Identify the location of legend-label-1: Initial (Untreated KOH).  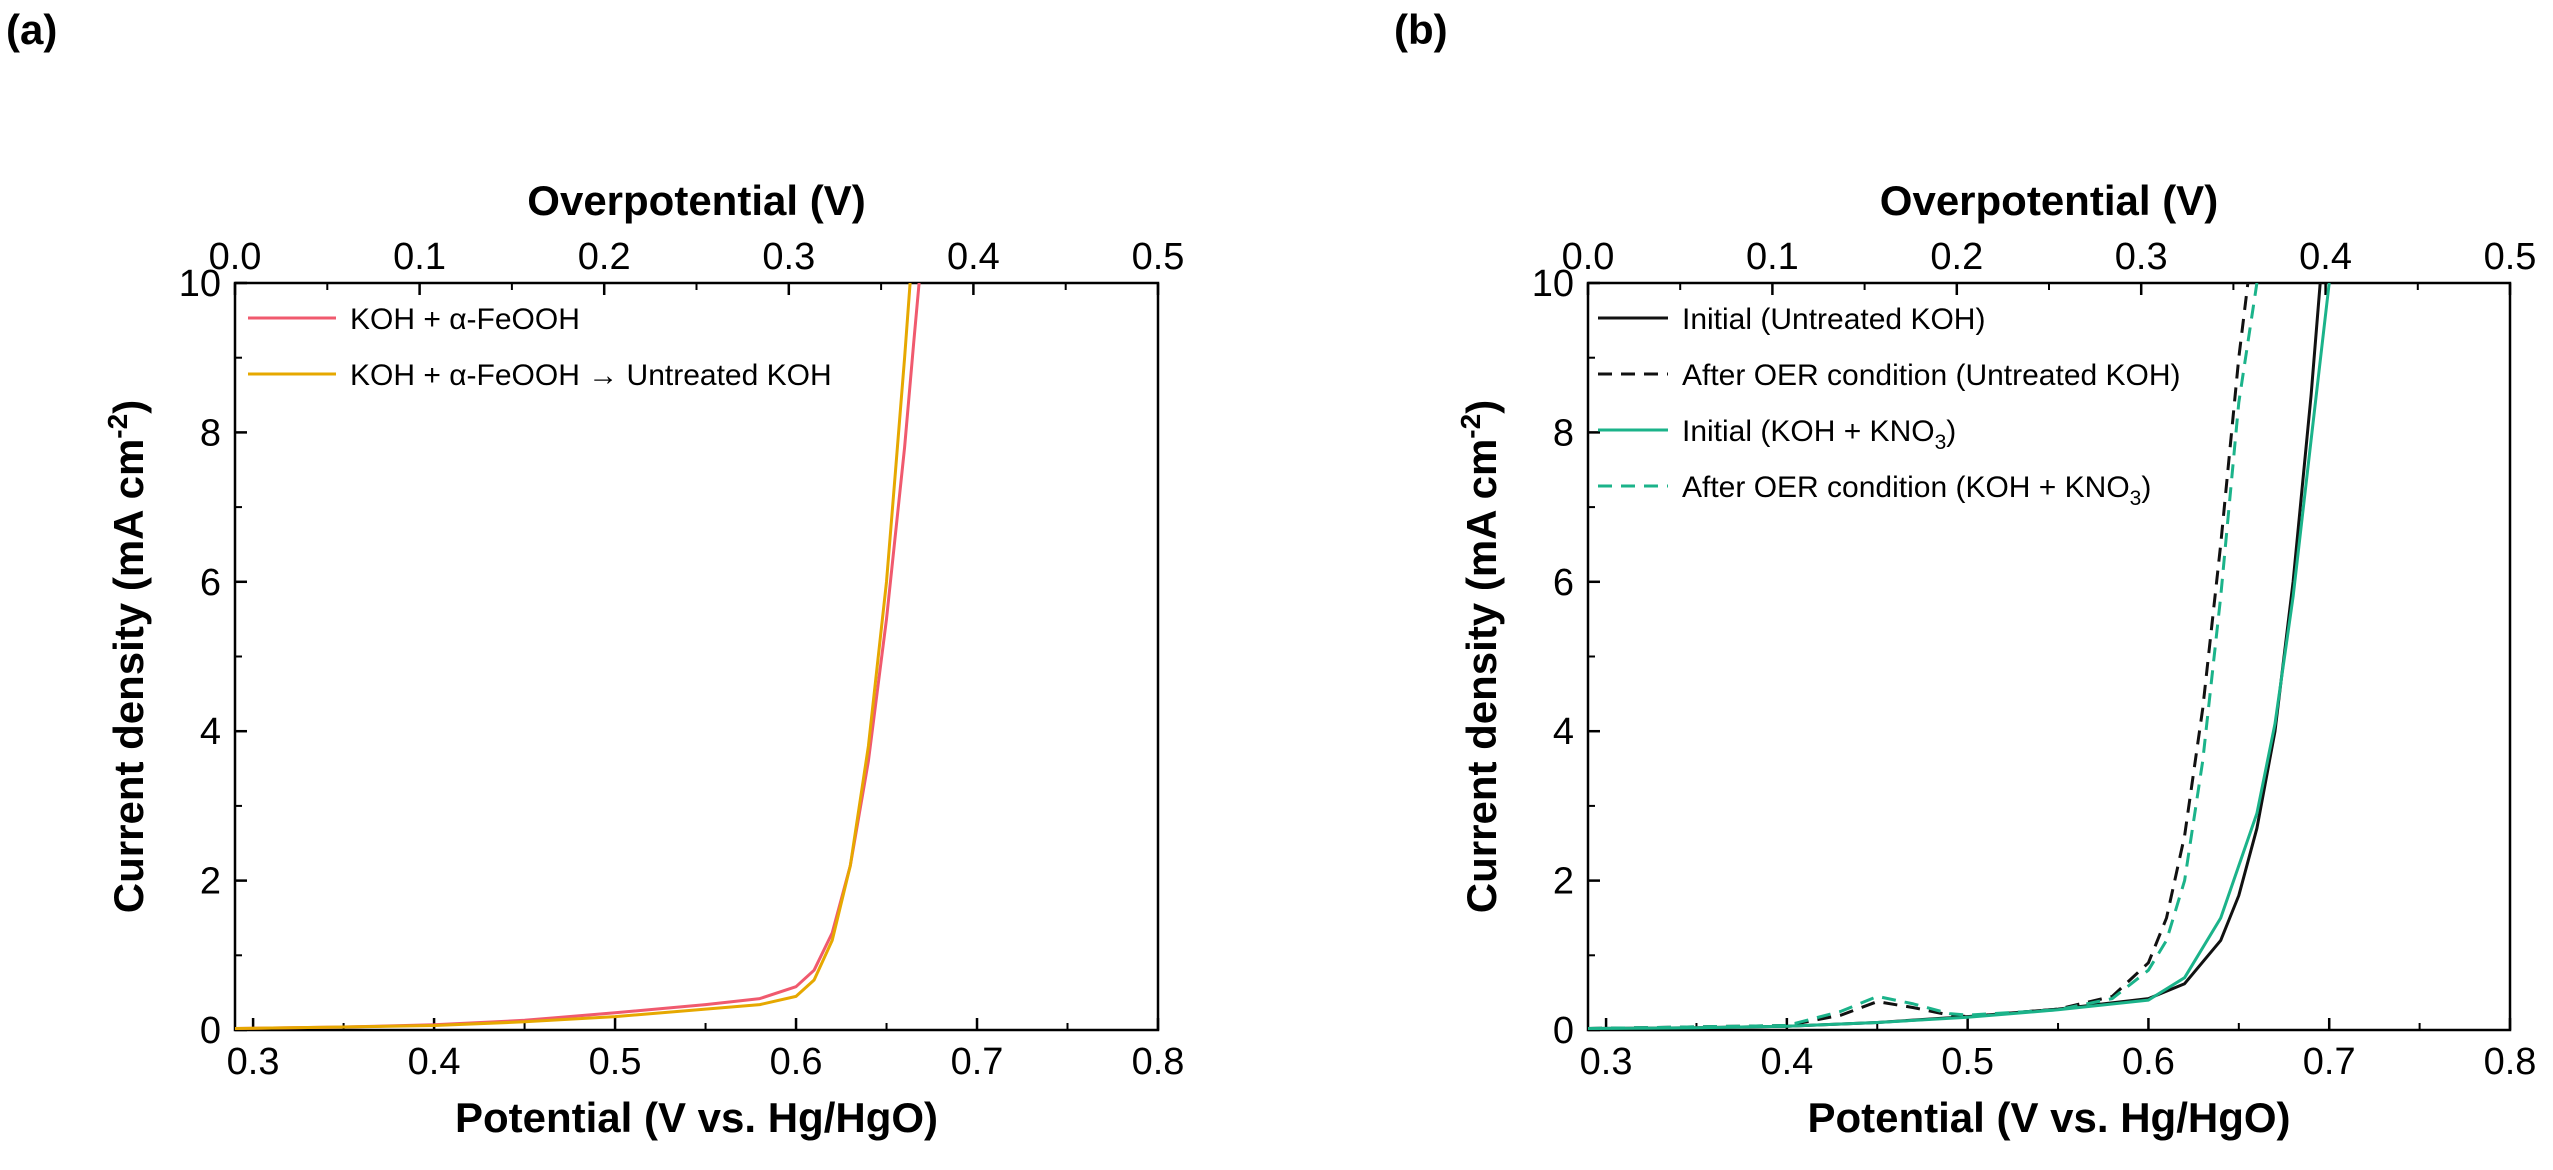
(1833, 319).